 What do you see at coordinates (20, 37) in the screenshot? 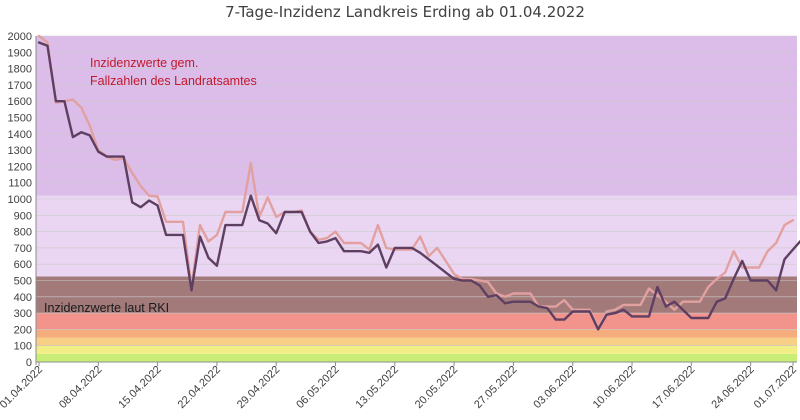
I see `y-tick-label-20: 2000` at bounding box center [20, 37].